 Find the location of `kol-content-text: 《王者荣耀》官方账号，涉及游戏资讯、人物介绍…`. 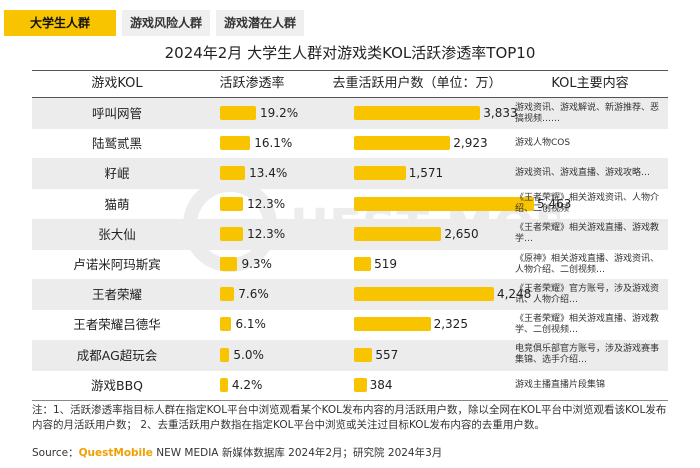

kol-content-text: 《王者荣耀》官方账号，涉及游戏资讯、人物介绍… is located at coordinates (587, 294).